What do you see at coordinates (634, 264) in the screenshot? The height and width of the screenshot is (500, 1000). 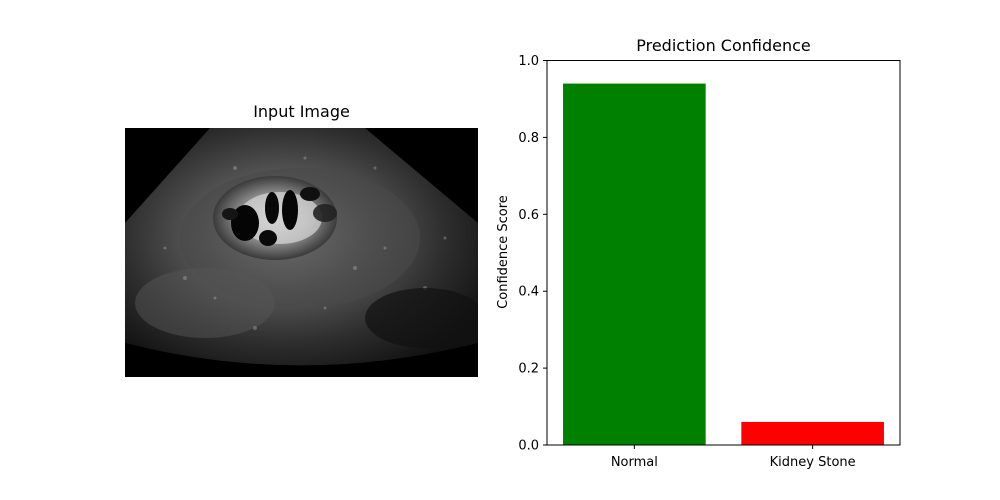 I see `bar-normal` at bounding box center [634, 264].